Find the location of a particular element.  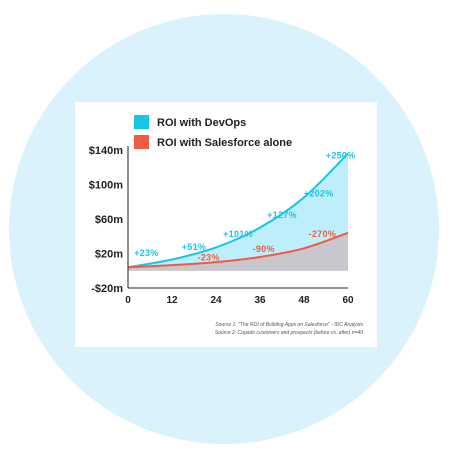

x-tick-label: 0 is located at coordinates (128, 300).